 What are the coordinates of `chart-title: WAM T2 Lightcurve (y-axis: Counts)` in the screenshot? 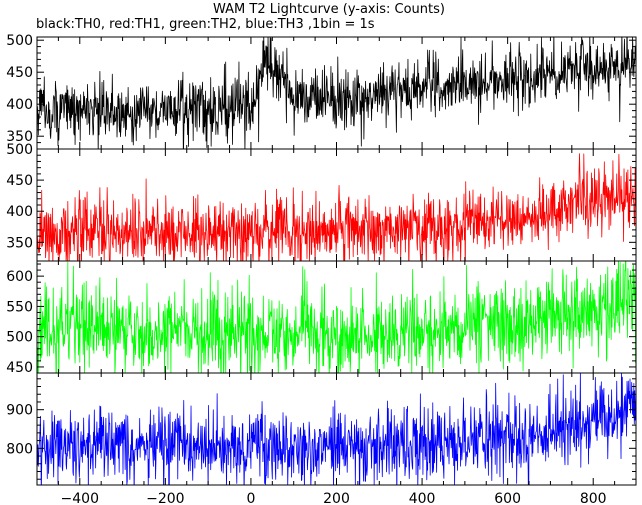 It's located at (329, 9).